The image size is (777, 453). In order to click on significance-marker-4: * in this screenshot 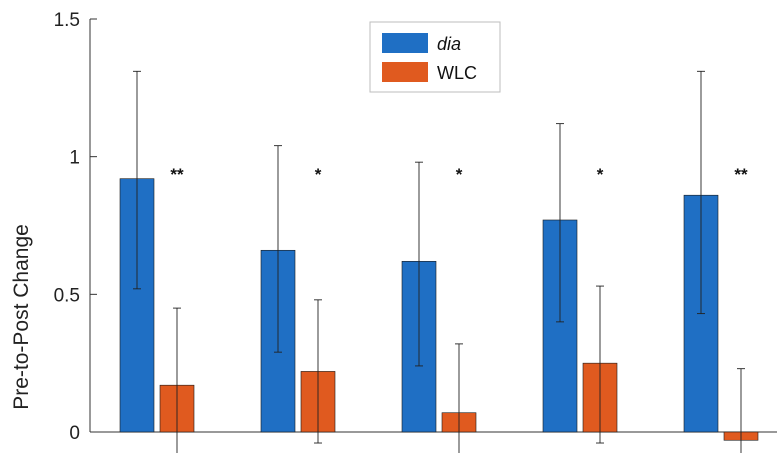, I will do `click(600, 174)`.